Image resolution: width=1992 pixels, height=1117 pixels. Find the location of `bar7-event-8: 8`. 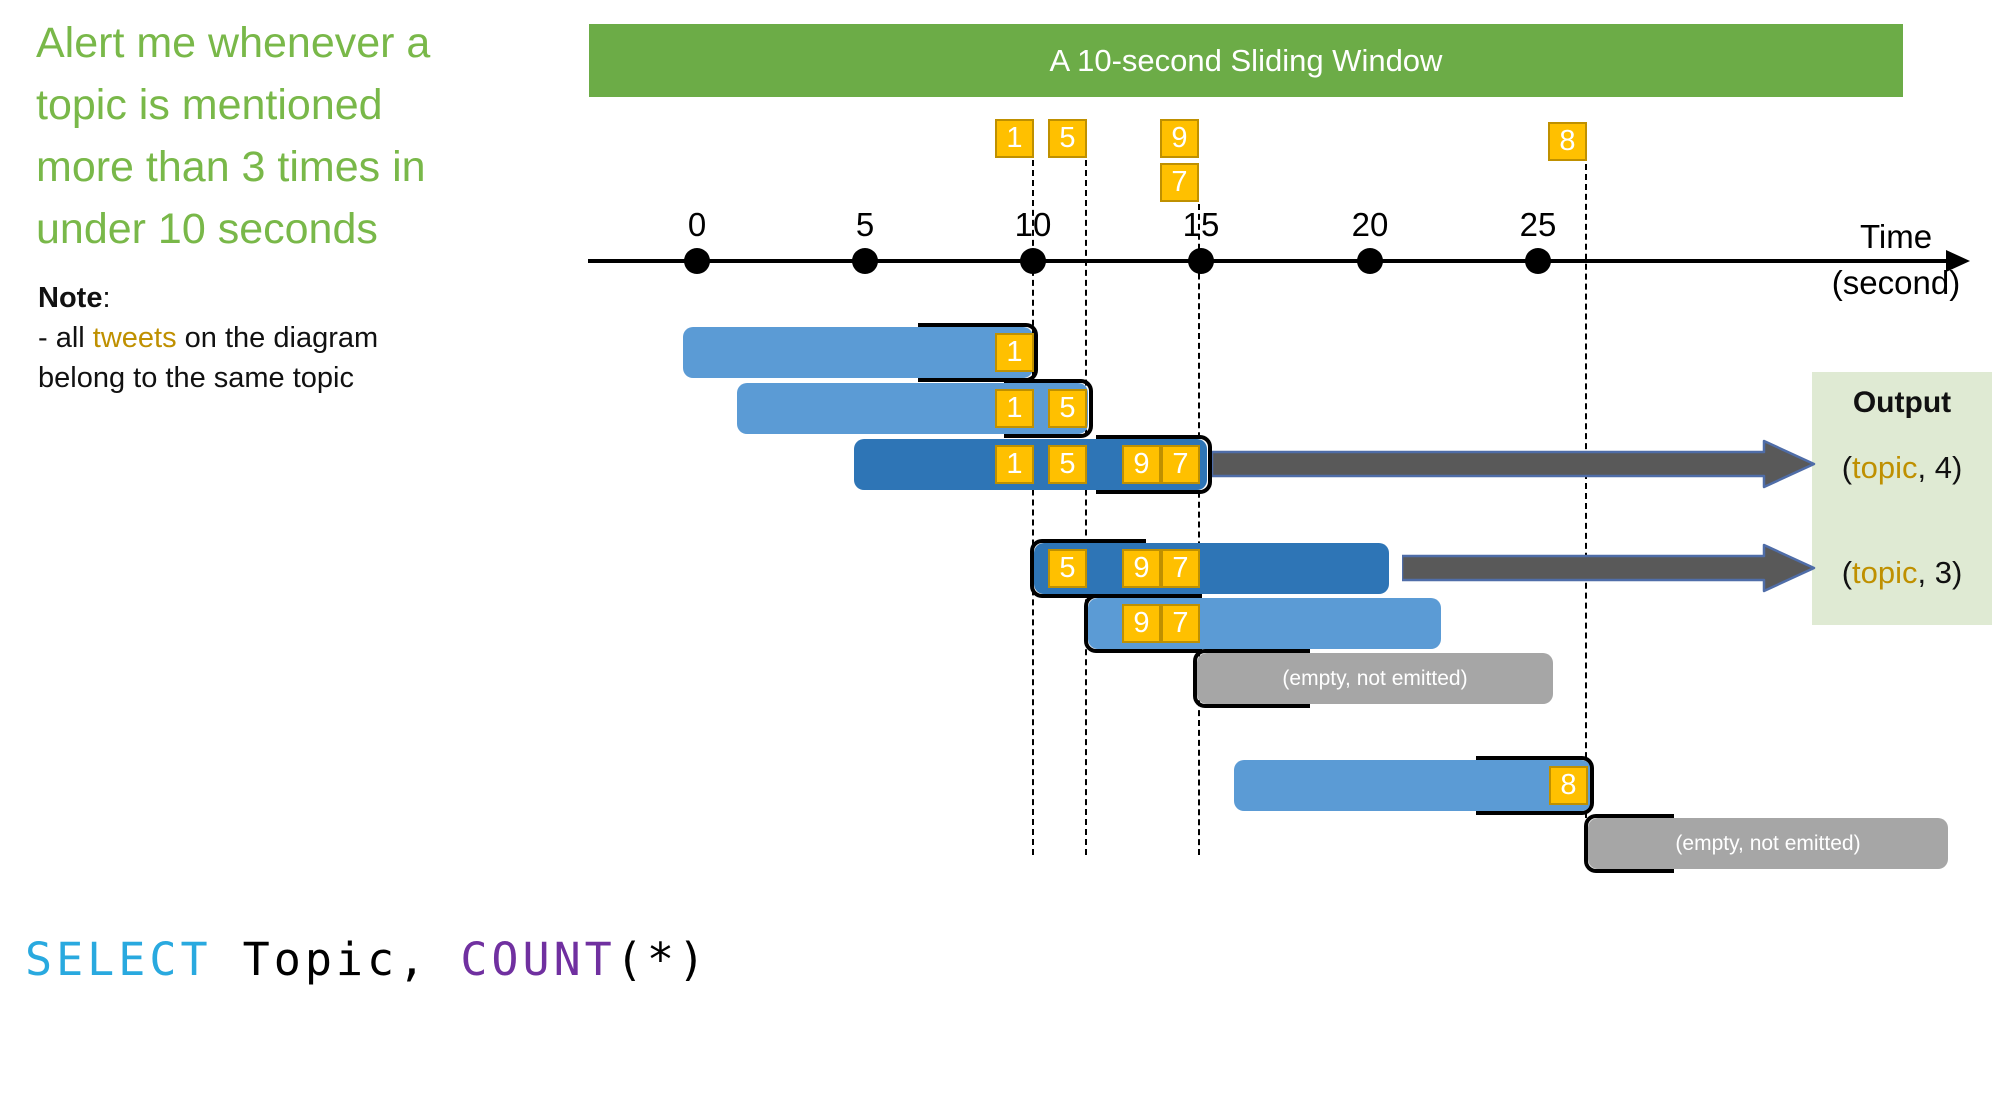

bar7-event-8: 8 is located at coordinates (1568, 785).